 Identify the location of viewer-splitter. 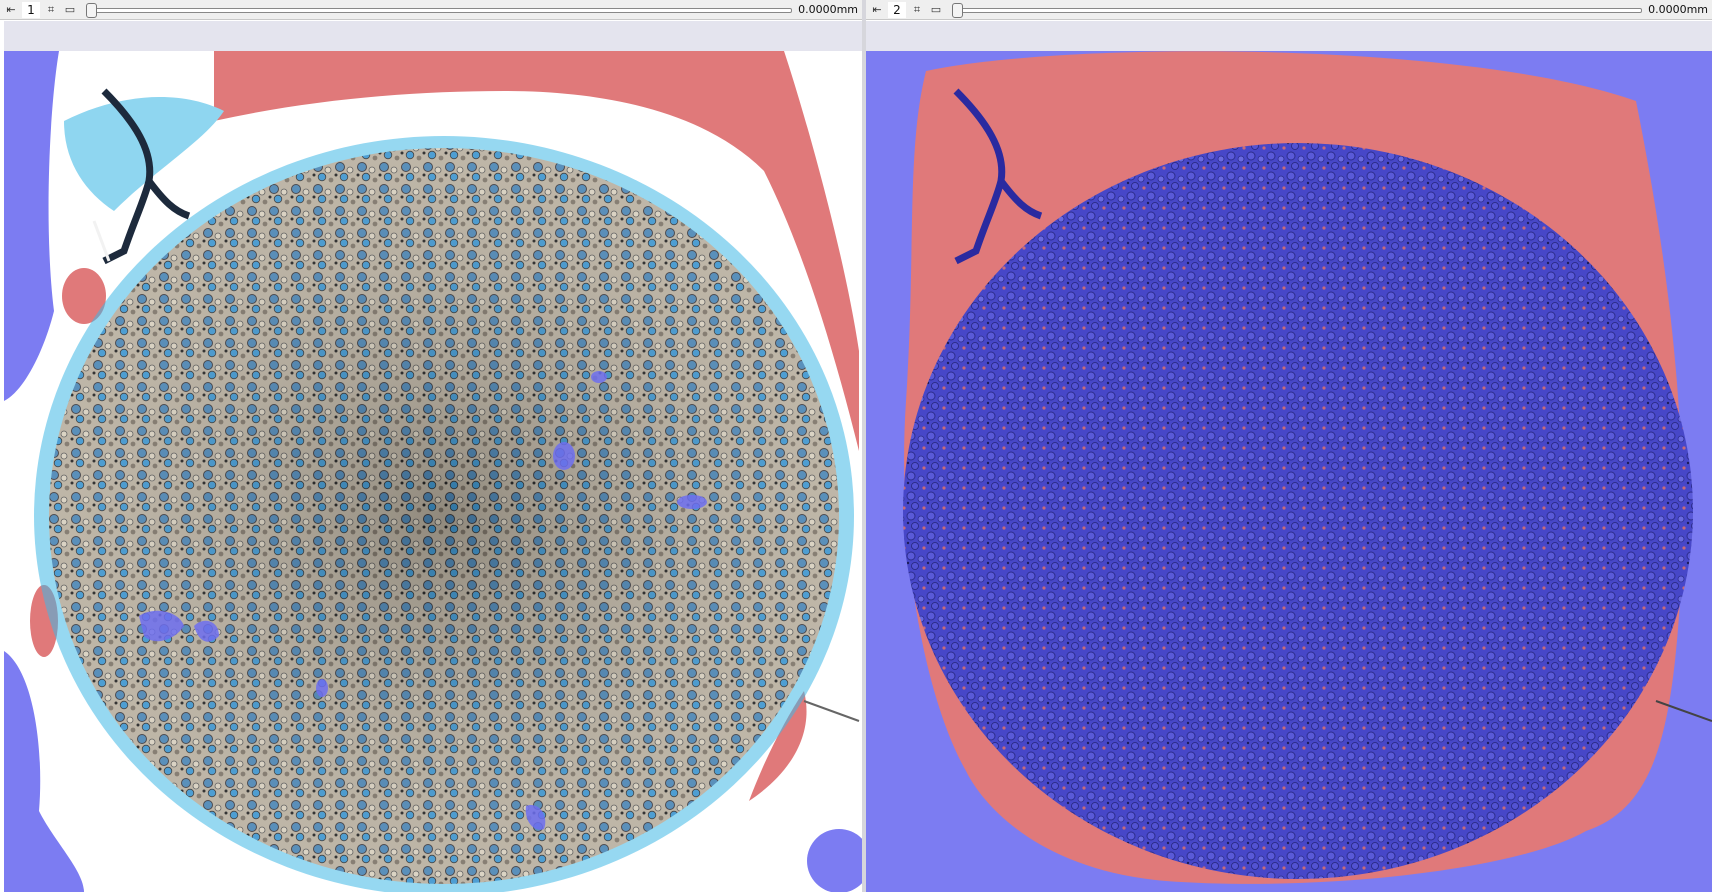
(864, 446).